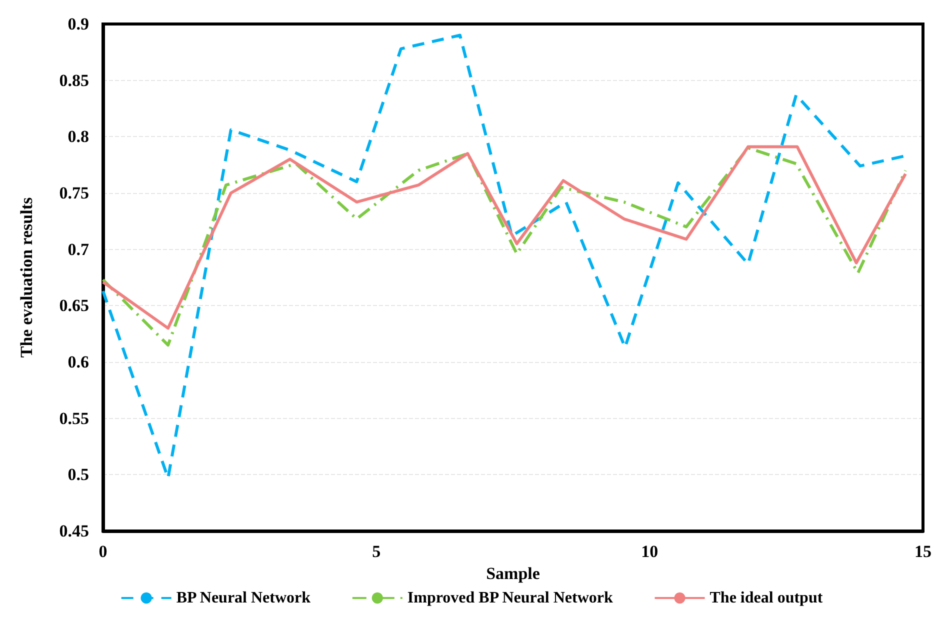 The width and height of the screenshot is (943, 623). What do you see at coordinates (510, 598) in the screenshot?
I see `legend-label: Improved BP Neural Network` at bounding box center [510, 598].